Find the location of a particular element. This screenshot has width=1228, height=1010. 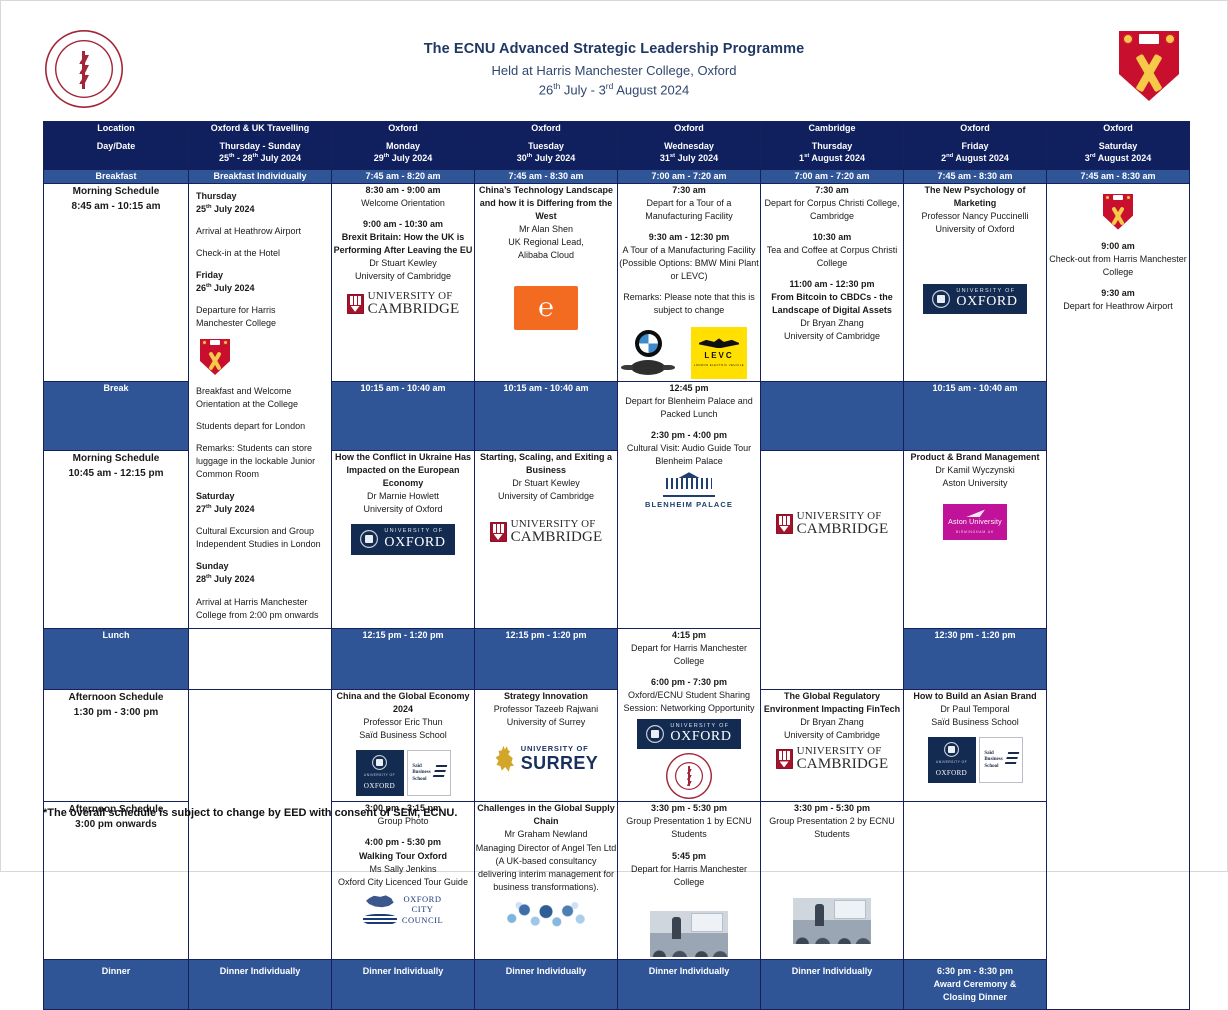

afternoon-2-title: Afternoon Schedule is located at coordinates (116, 810).